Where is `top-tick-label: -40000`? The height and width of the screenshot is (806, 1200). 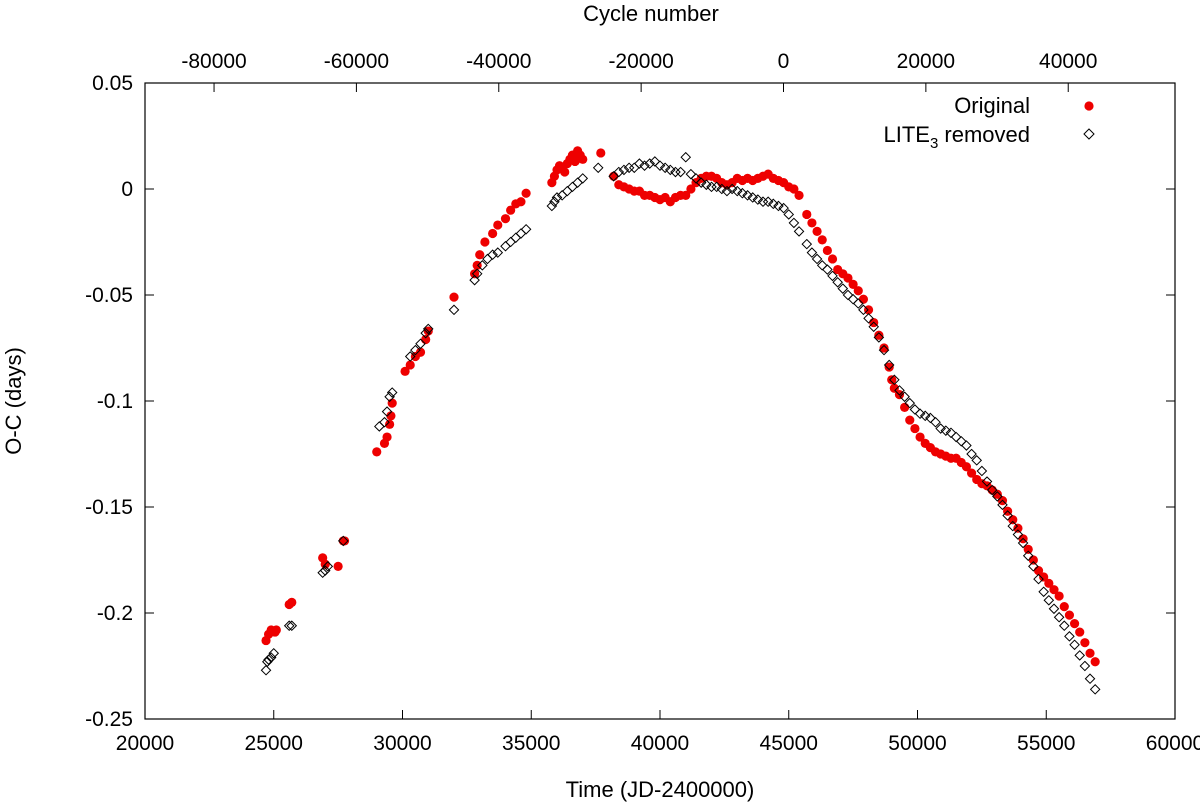 top-tick-label: -40000 is located at coordinates (498, 61).